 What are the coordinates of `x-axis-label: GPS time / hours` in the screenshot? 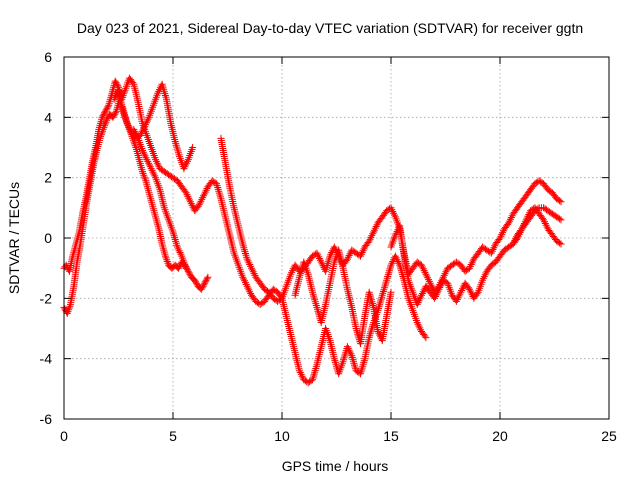 It's located at (335, 466).